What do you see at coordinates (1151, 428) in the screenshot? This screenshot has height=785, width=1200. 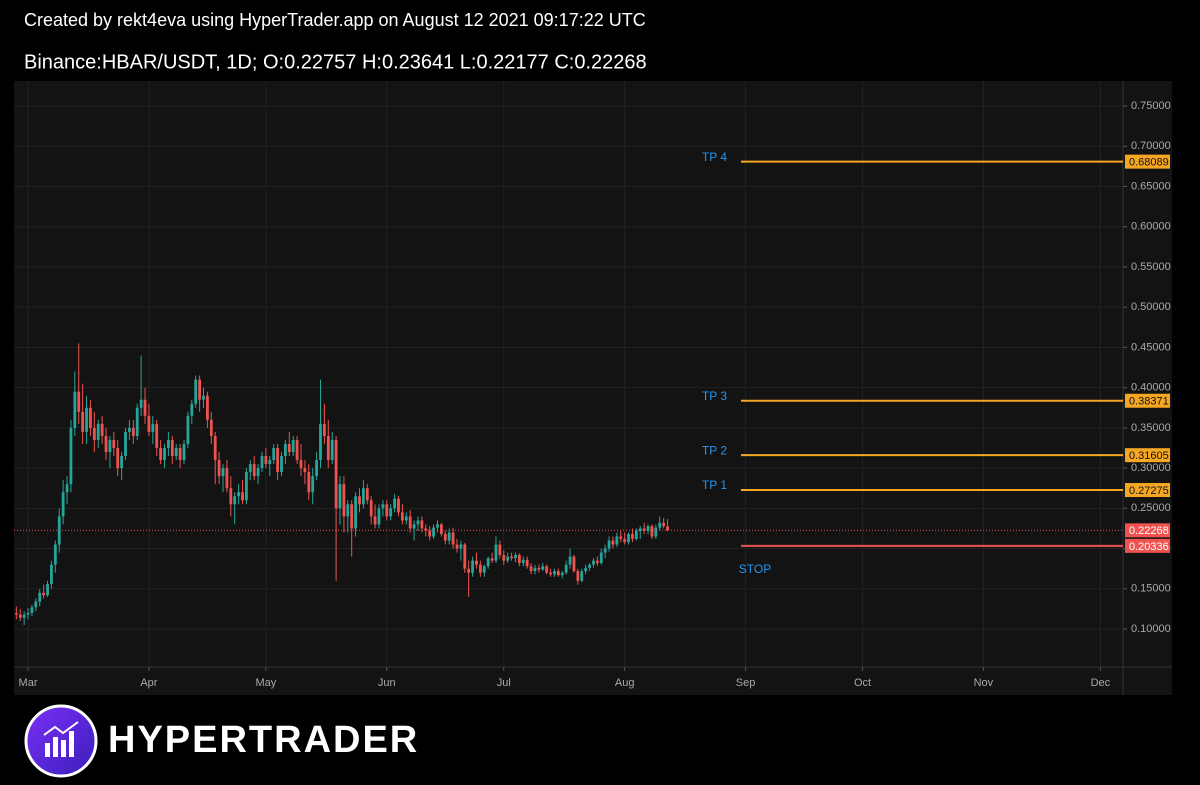 I see `y-tick-label: 0.35000` at bounding box center [1151, 428].